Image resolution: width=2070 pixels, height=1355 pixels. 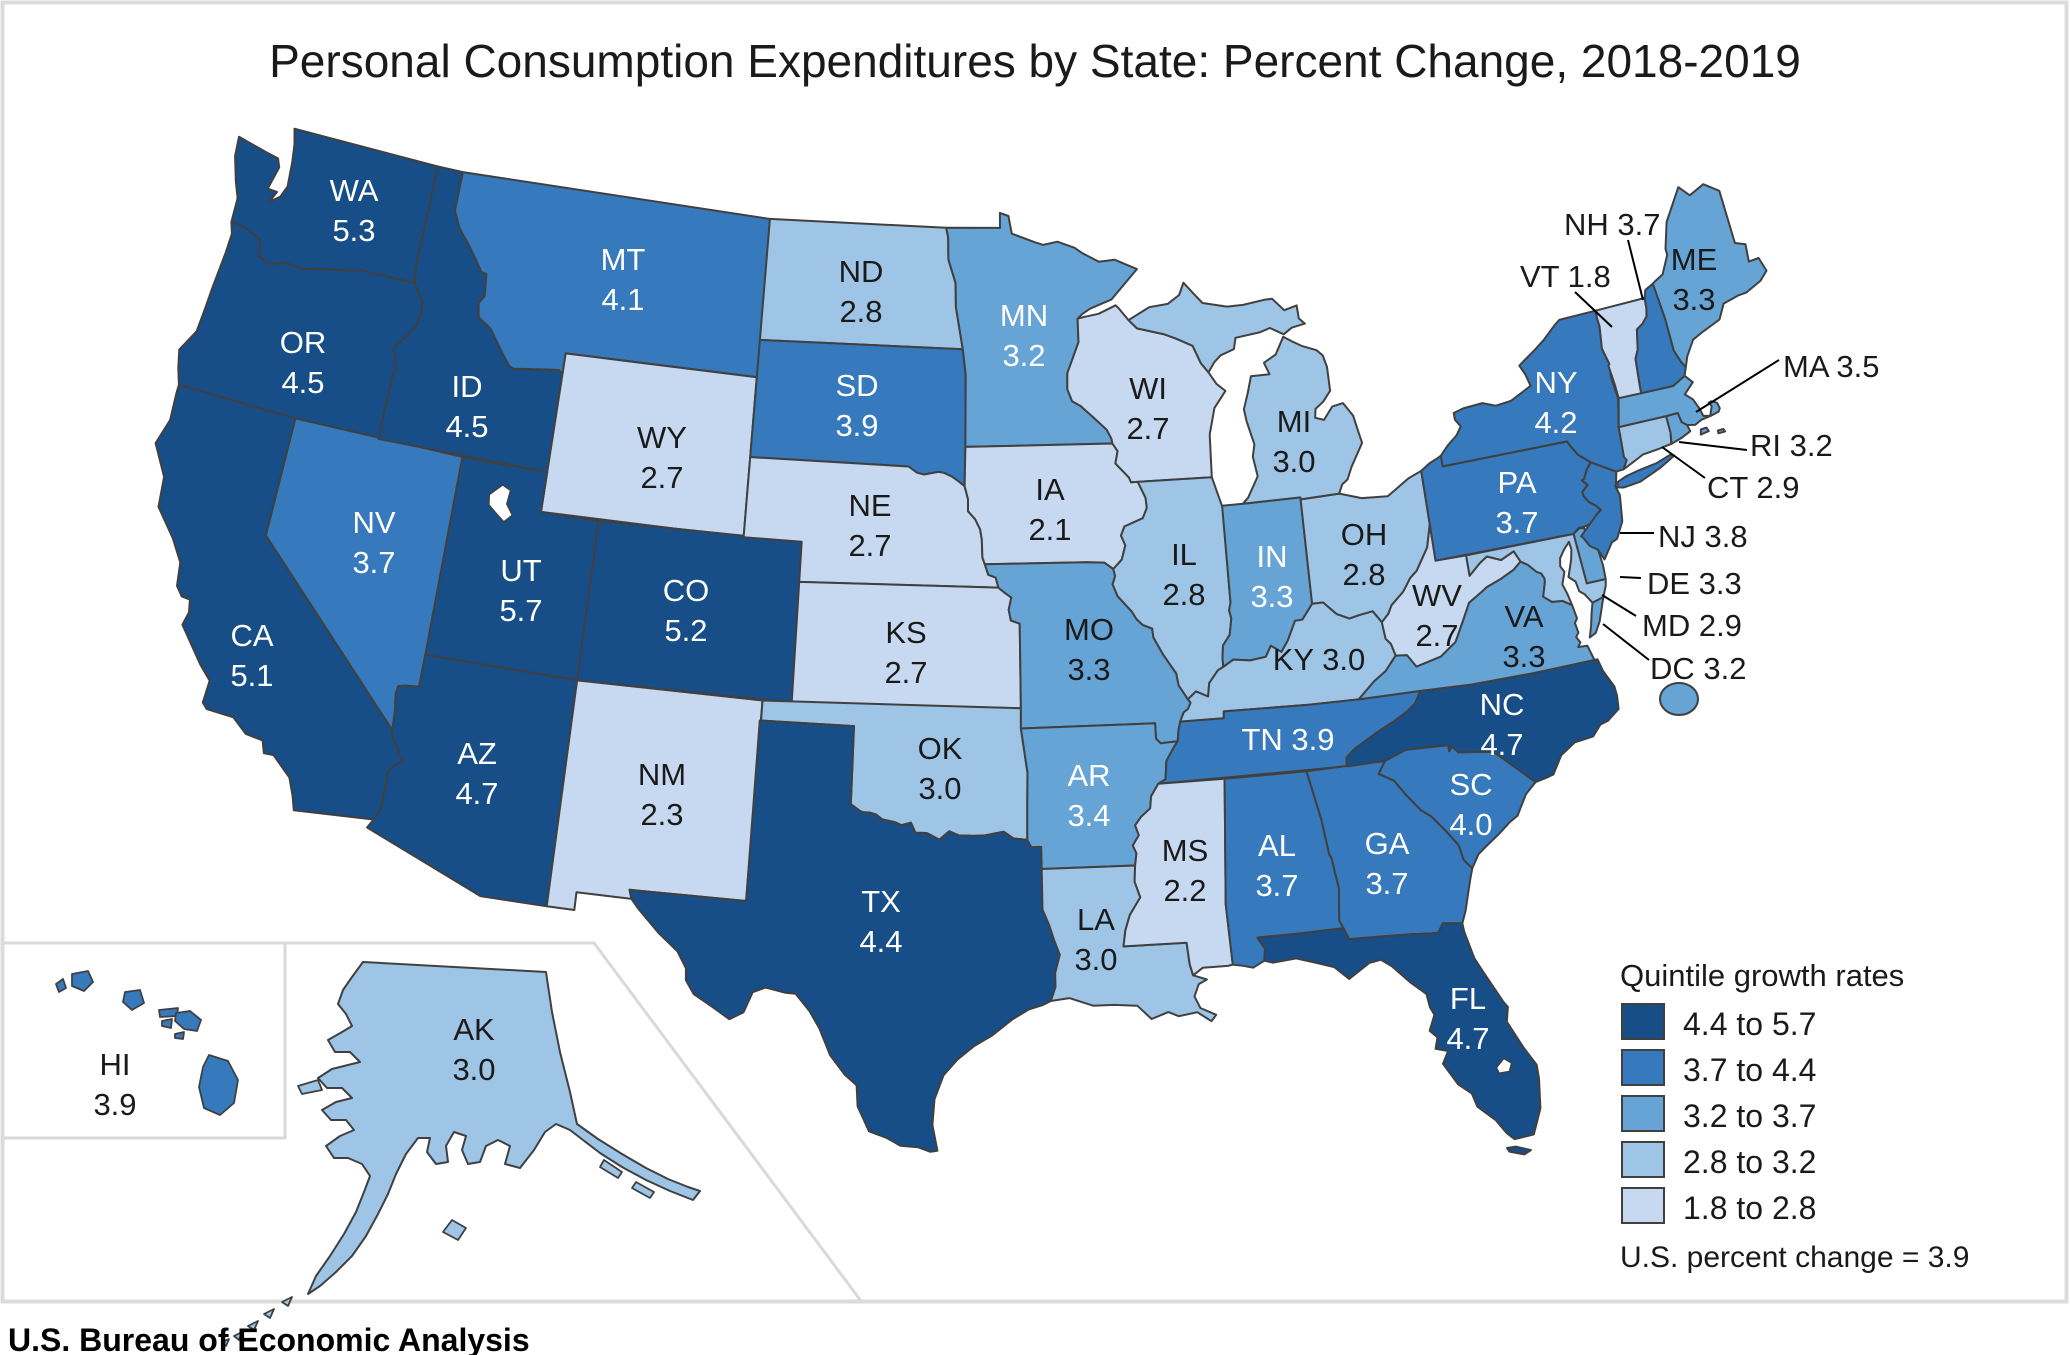 What do you see at coordinates (1364, 534) in the screenshot?
I see `svg-text: OH` at bounding box center [1364, 534].